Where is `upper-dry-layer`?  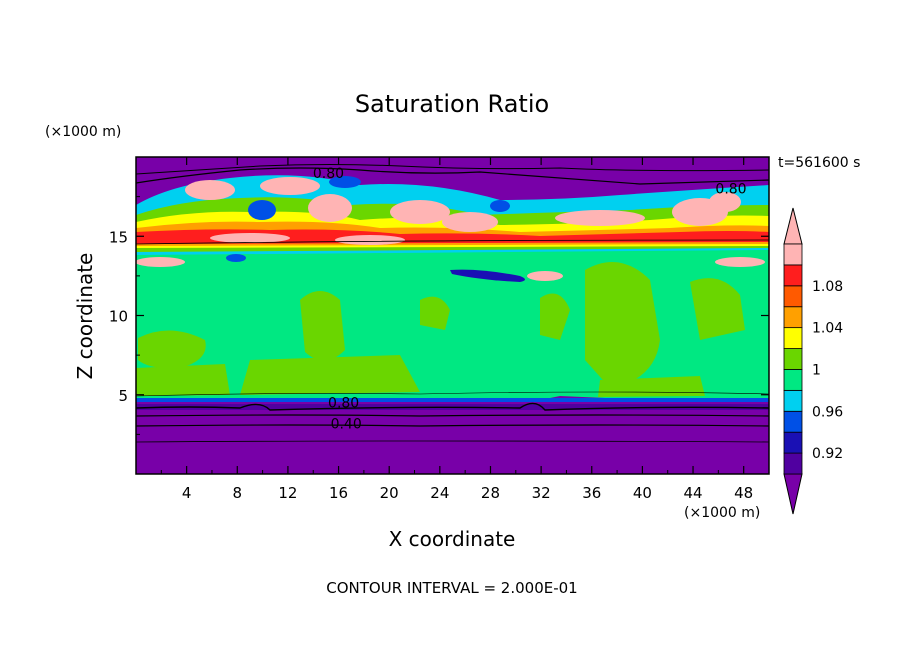 upper-dry-layer is located at coordinates (452, 171).